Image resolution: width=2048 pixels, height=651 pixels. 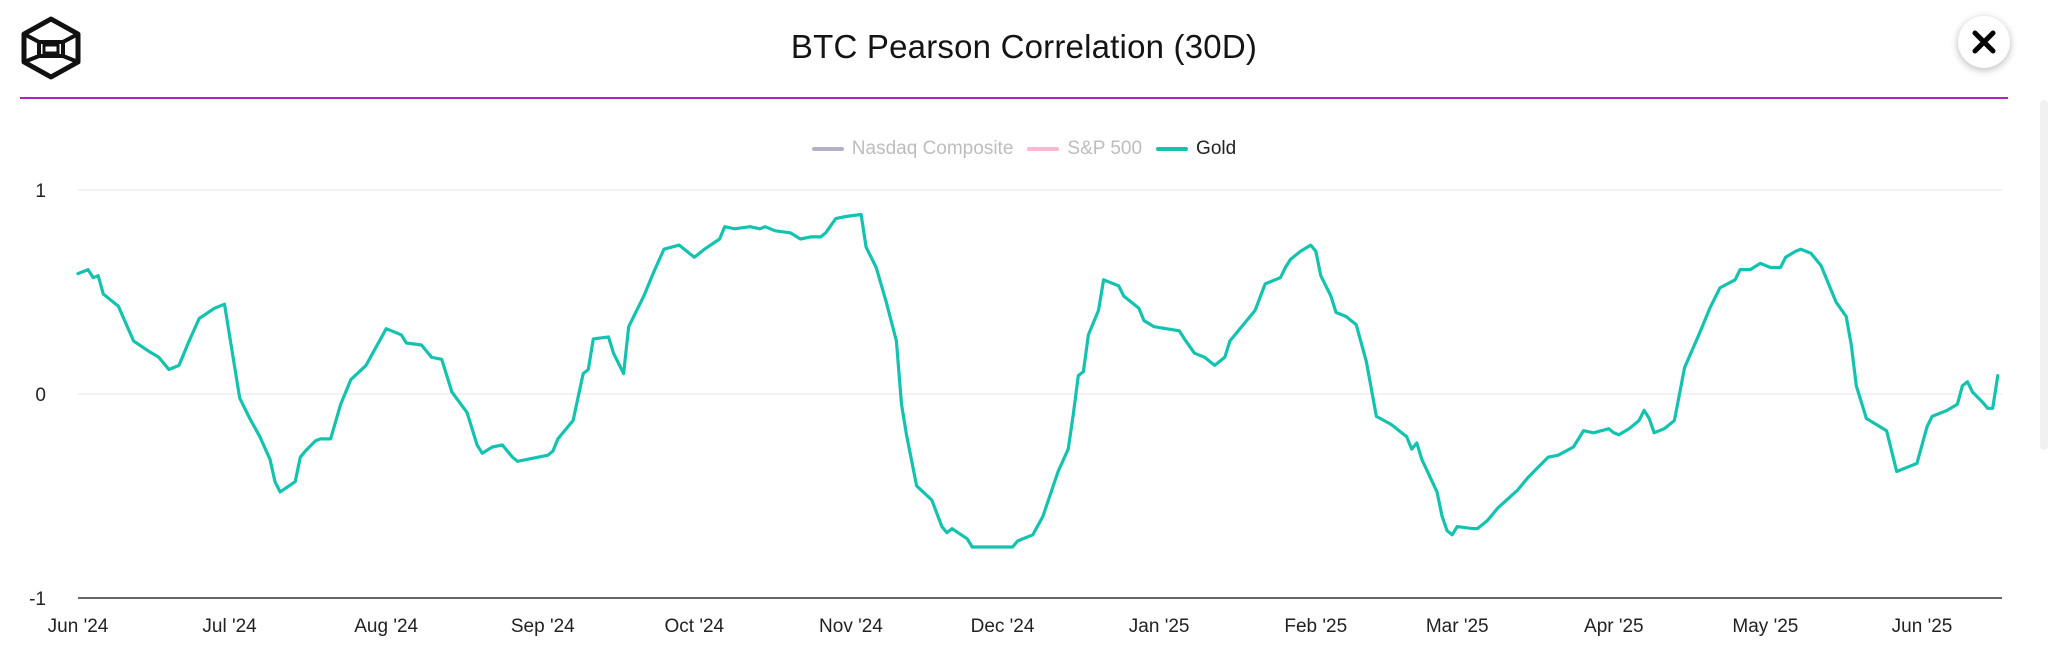 I want to click on y-tick-label: -1, so click(x=37, y=599).